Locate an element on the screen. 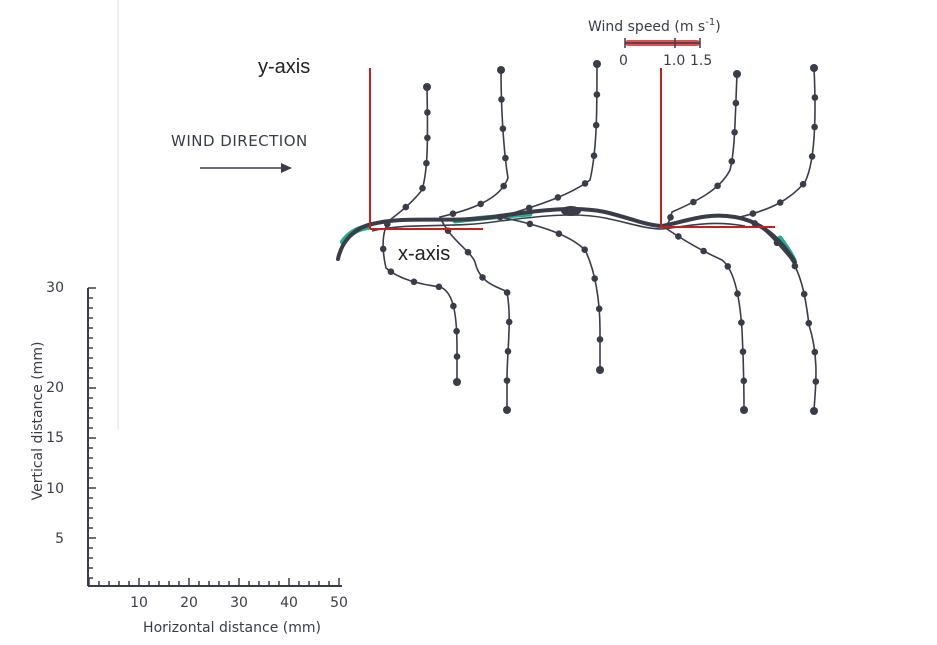 This screenshot has width=937, height=645. scale-title: Wind speed (m s-1) is located at coordinates (654, 26).